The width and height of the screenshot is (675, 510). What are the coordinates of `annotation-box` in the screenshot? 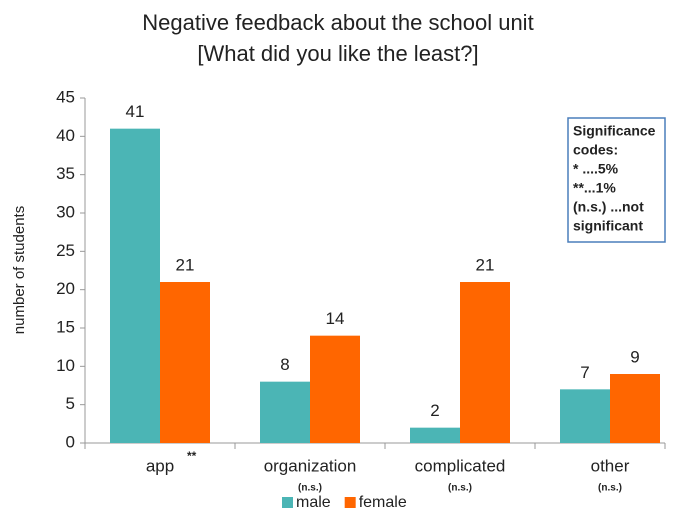 It's located at (616, 180).